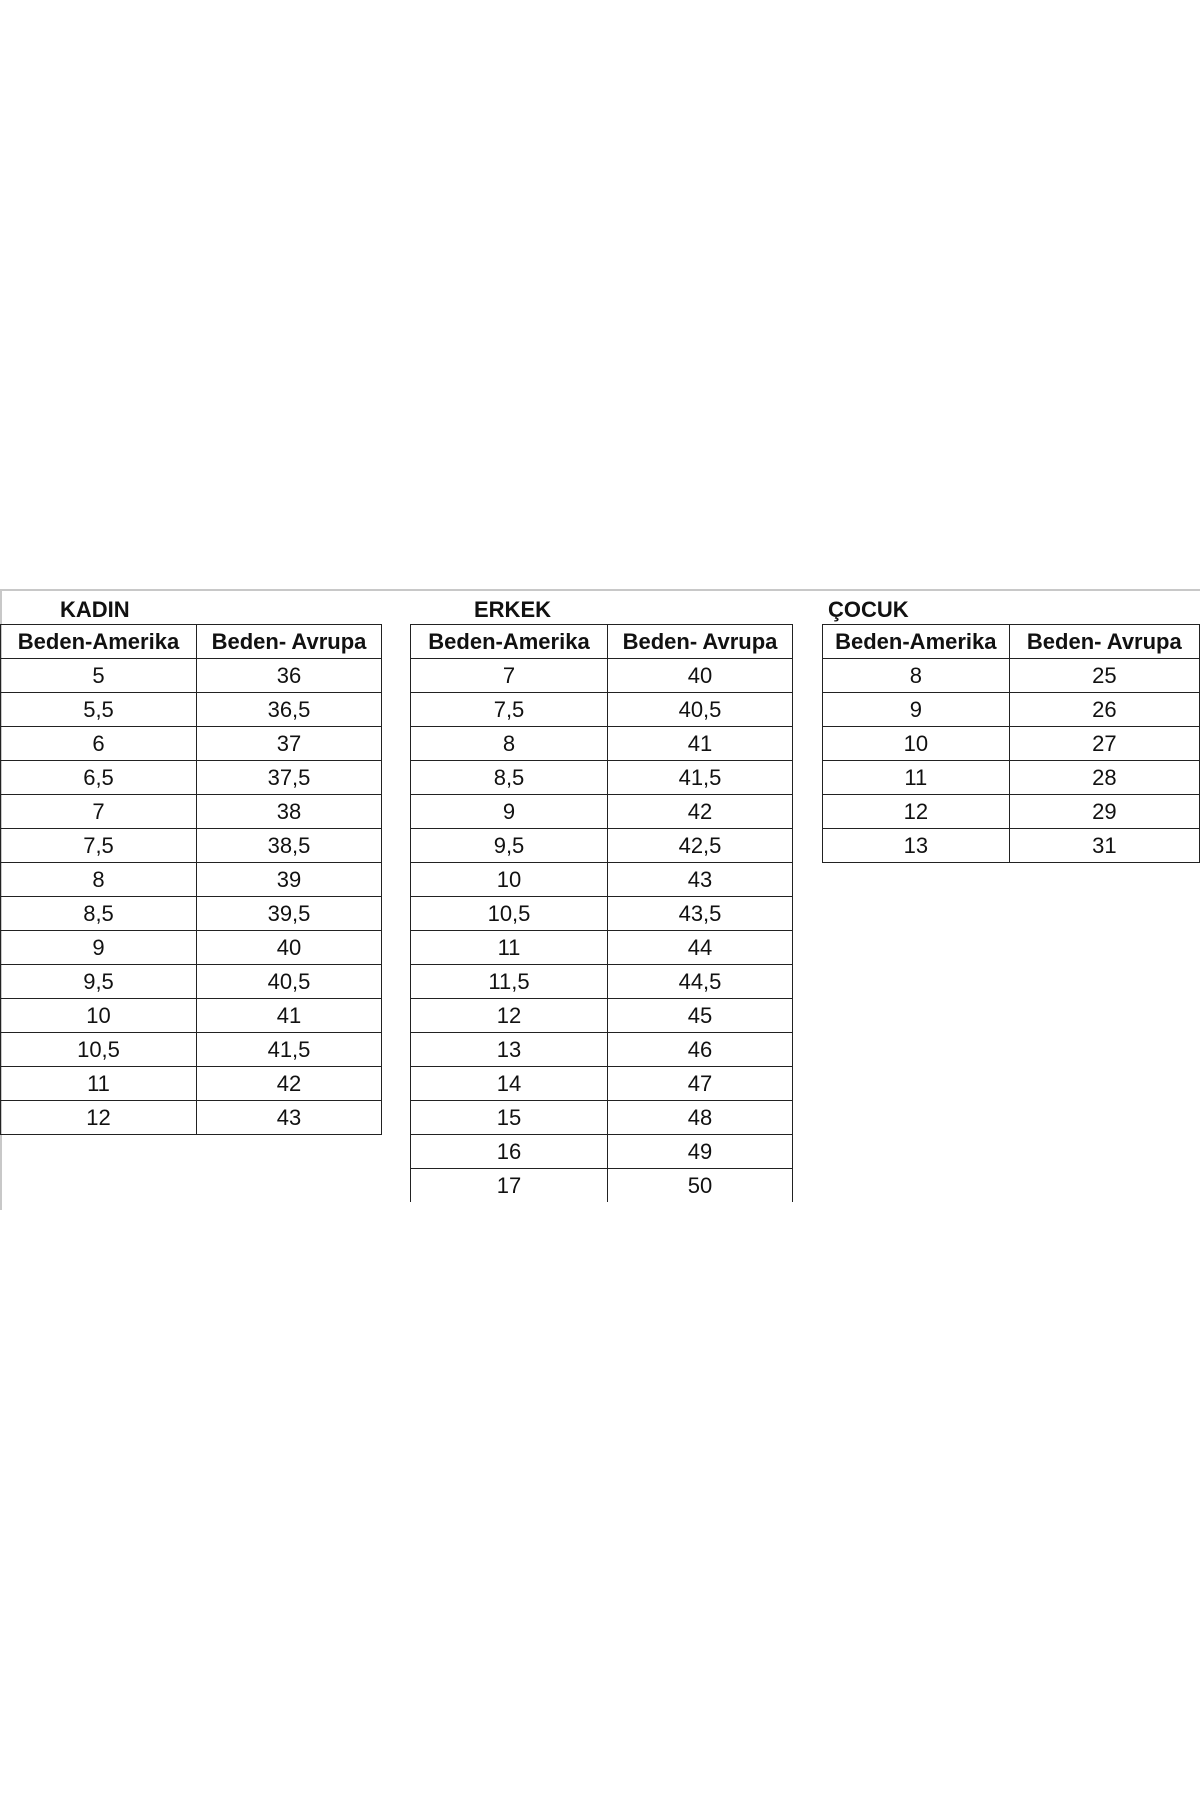 Image resolution: width=1200 pixels, height=1800 pixels. Describe the element at coordinates (289, 709) in the screenshot. I see `europe-size-cell: 36,5` at that location.